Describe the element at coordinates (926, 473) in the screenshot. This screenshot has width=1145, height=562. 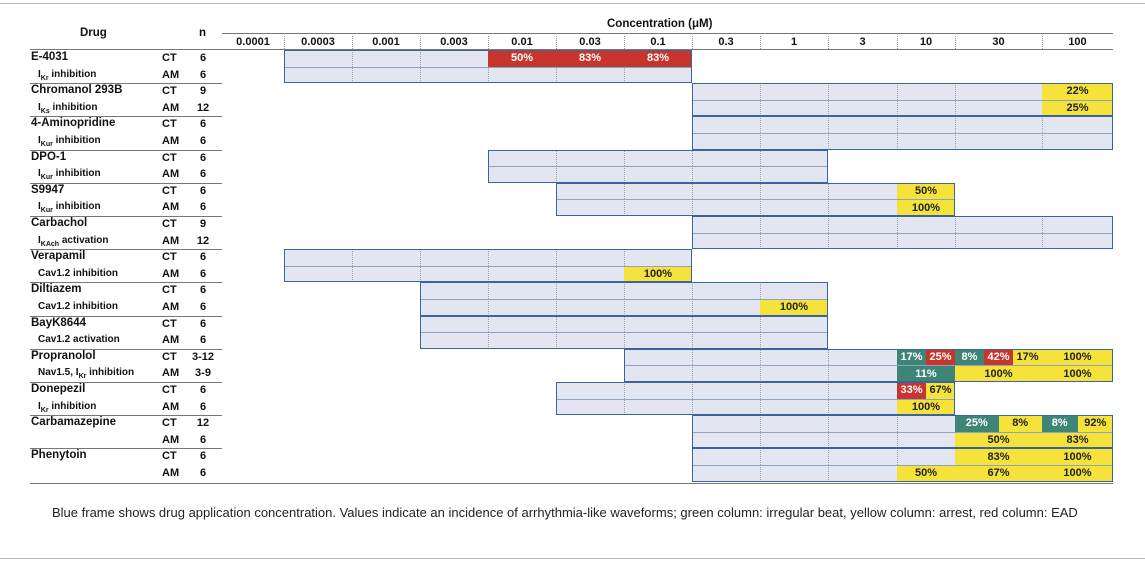
I see `incidence-cell: 50%` at that location.